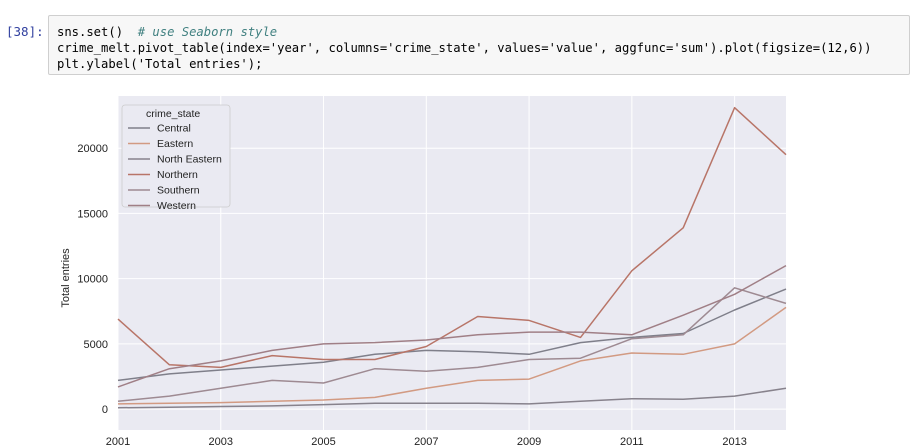 The width and height of the screenshot is (916, 448). I want to click on legend-label: Eastern, so click(175, 144).